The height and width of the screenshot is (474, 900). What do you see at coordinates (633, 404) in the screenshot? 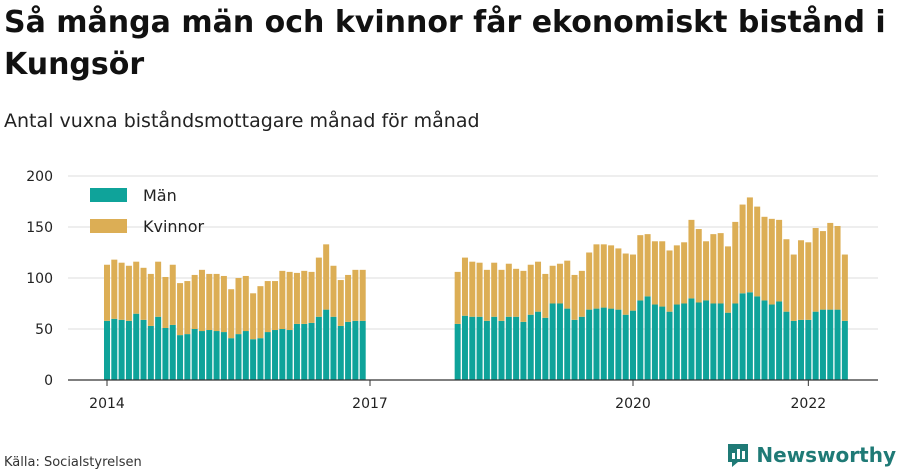
I see `x-tick-label: 2020` at bounding box center [633, 404].